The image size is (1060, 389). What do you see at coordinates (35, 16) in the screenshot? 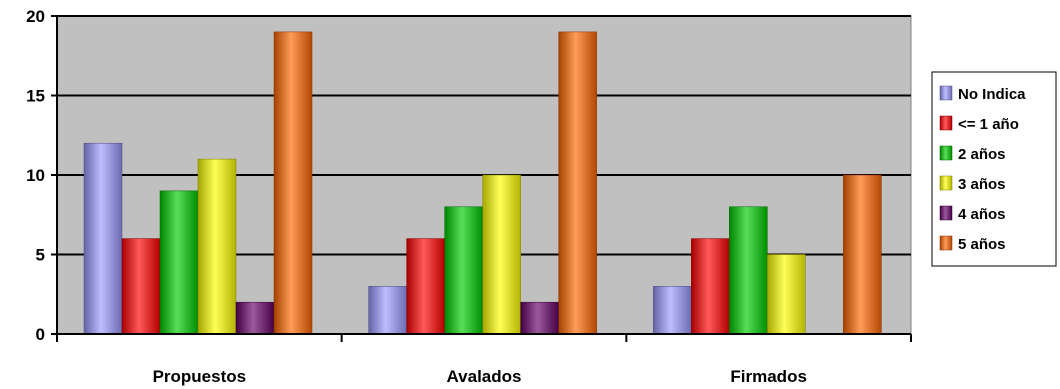
I see `y-tick-label: 20` at bounding box center [35, 16].